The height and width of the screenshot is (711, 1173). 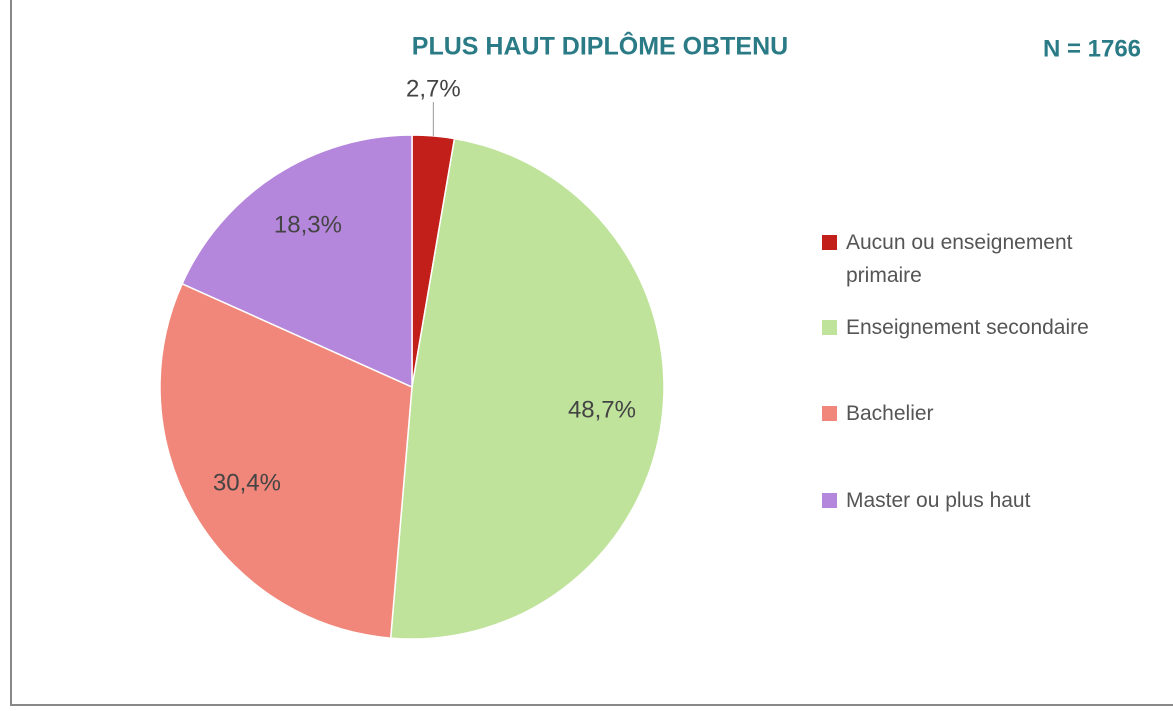 What do you see at coordinates (890, 413) in the screenshot?
I see `legend-label: Bachelier` at bounding box center [890, 413].